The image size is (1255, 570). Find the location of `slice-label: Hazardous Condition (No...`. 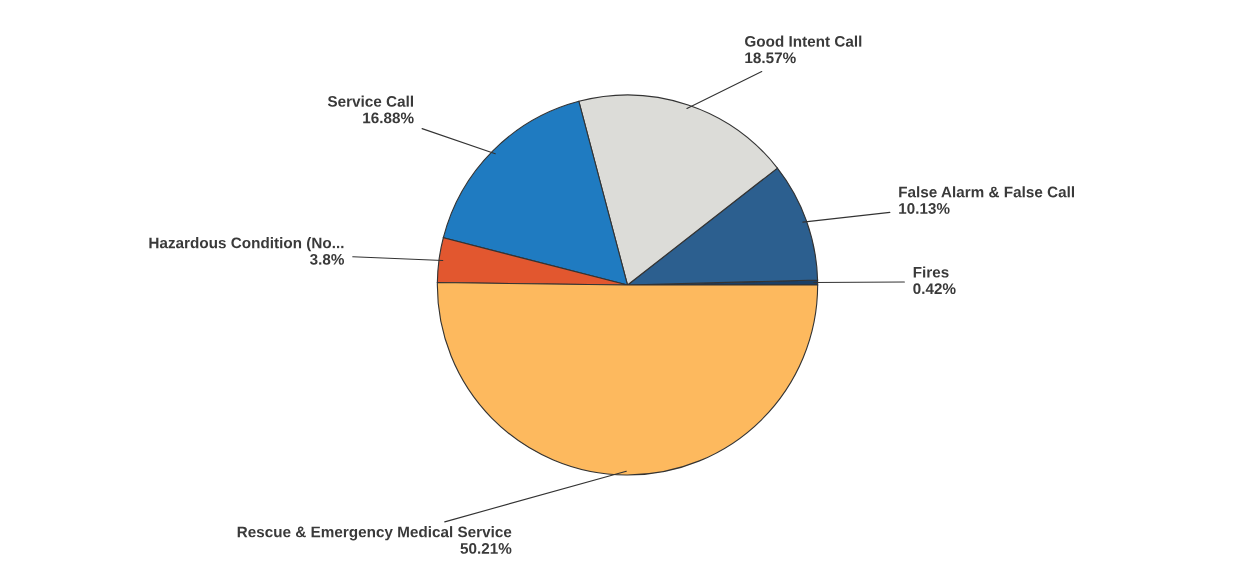

slice-label: Hazardous Condition (No... is located at coordinates (246, 244).